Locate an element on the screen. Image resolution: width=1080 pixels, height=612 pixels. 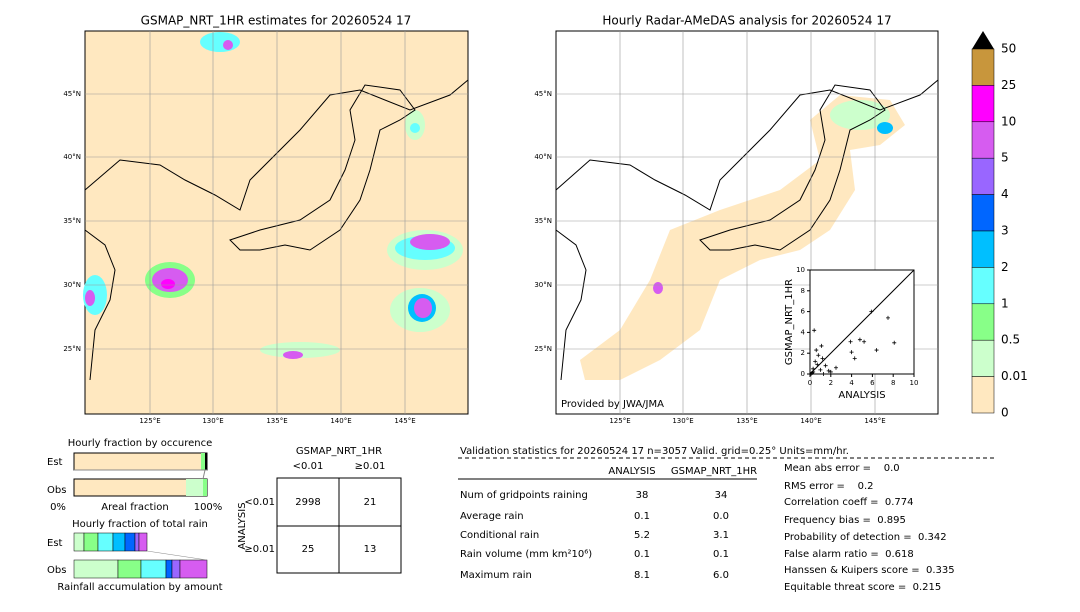
total-title: Hourly fraction of total rain is located at coordinates (140, 524).